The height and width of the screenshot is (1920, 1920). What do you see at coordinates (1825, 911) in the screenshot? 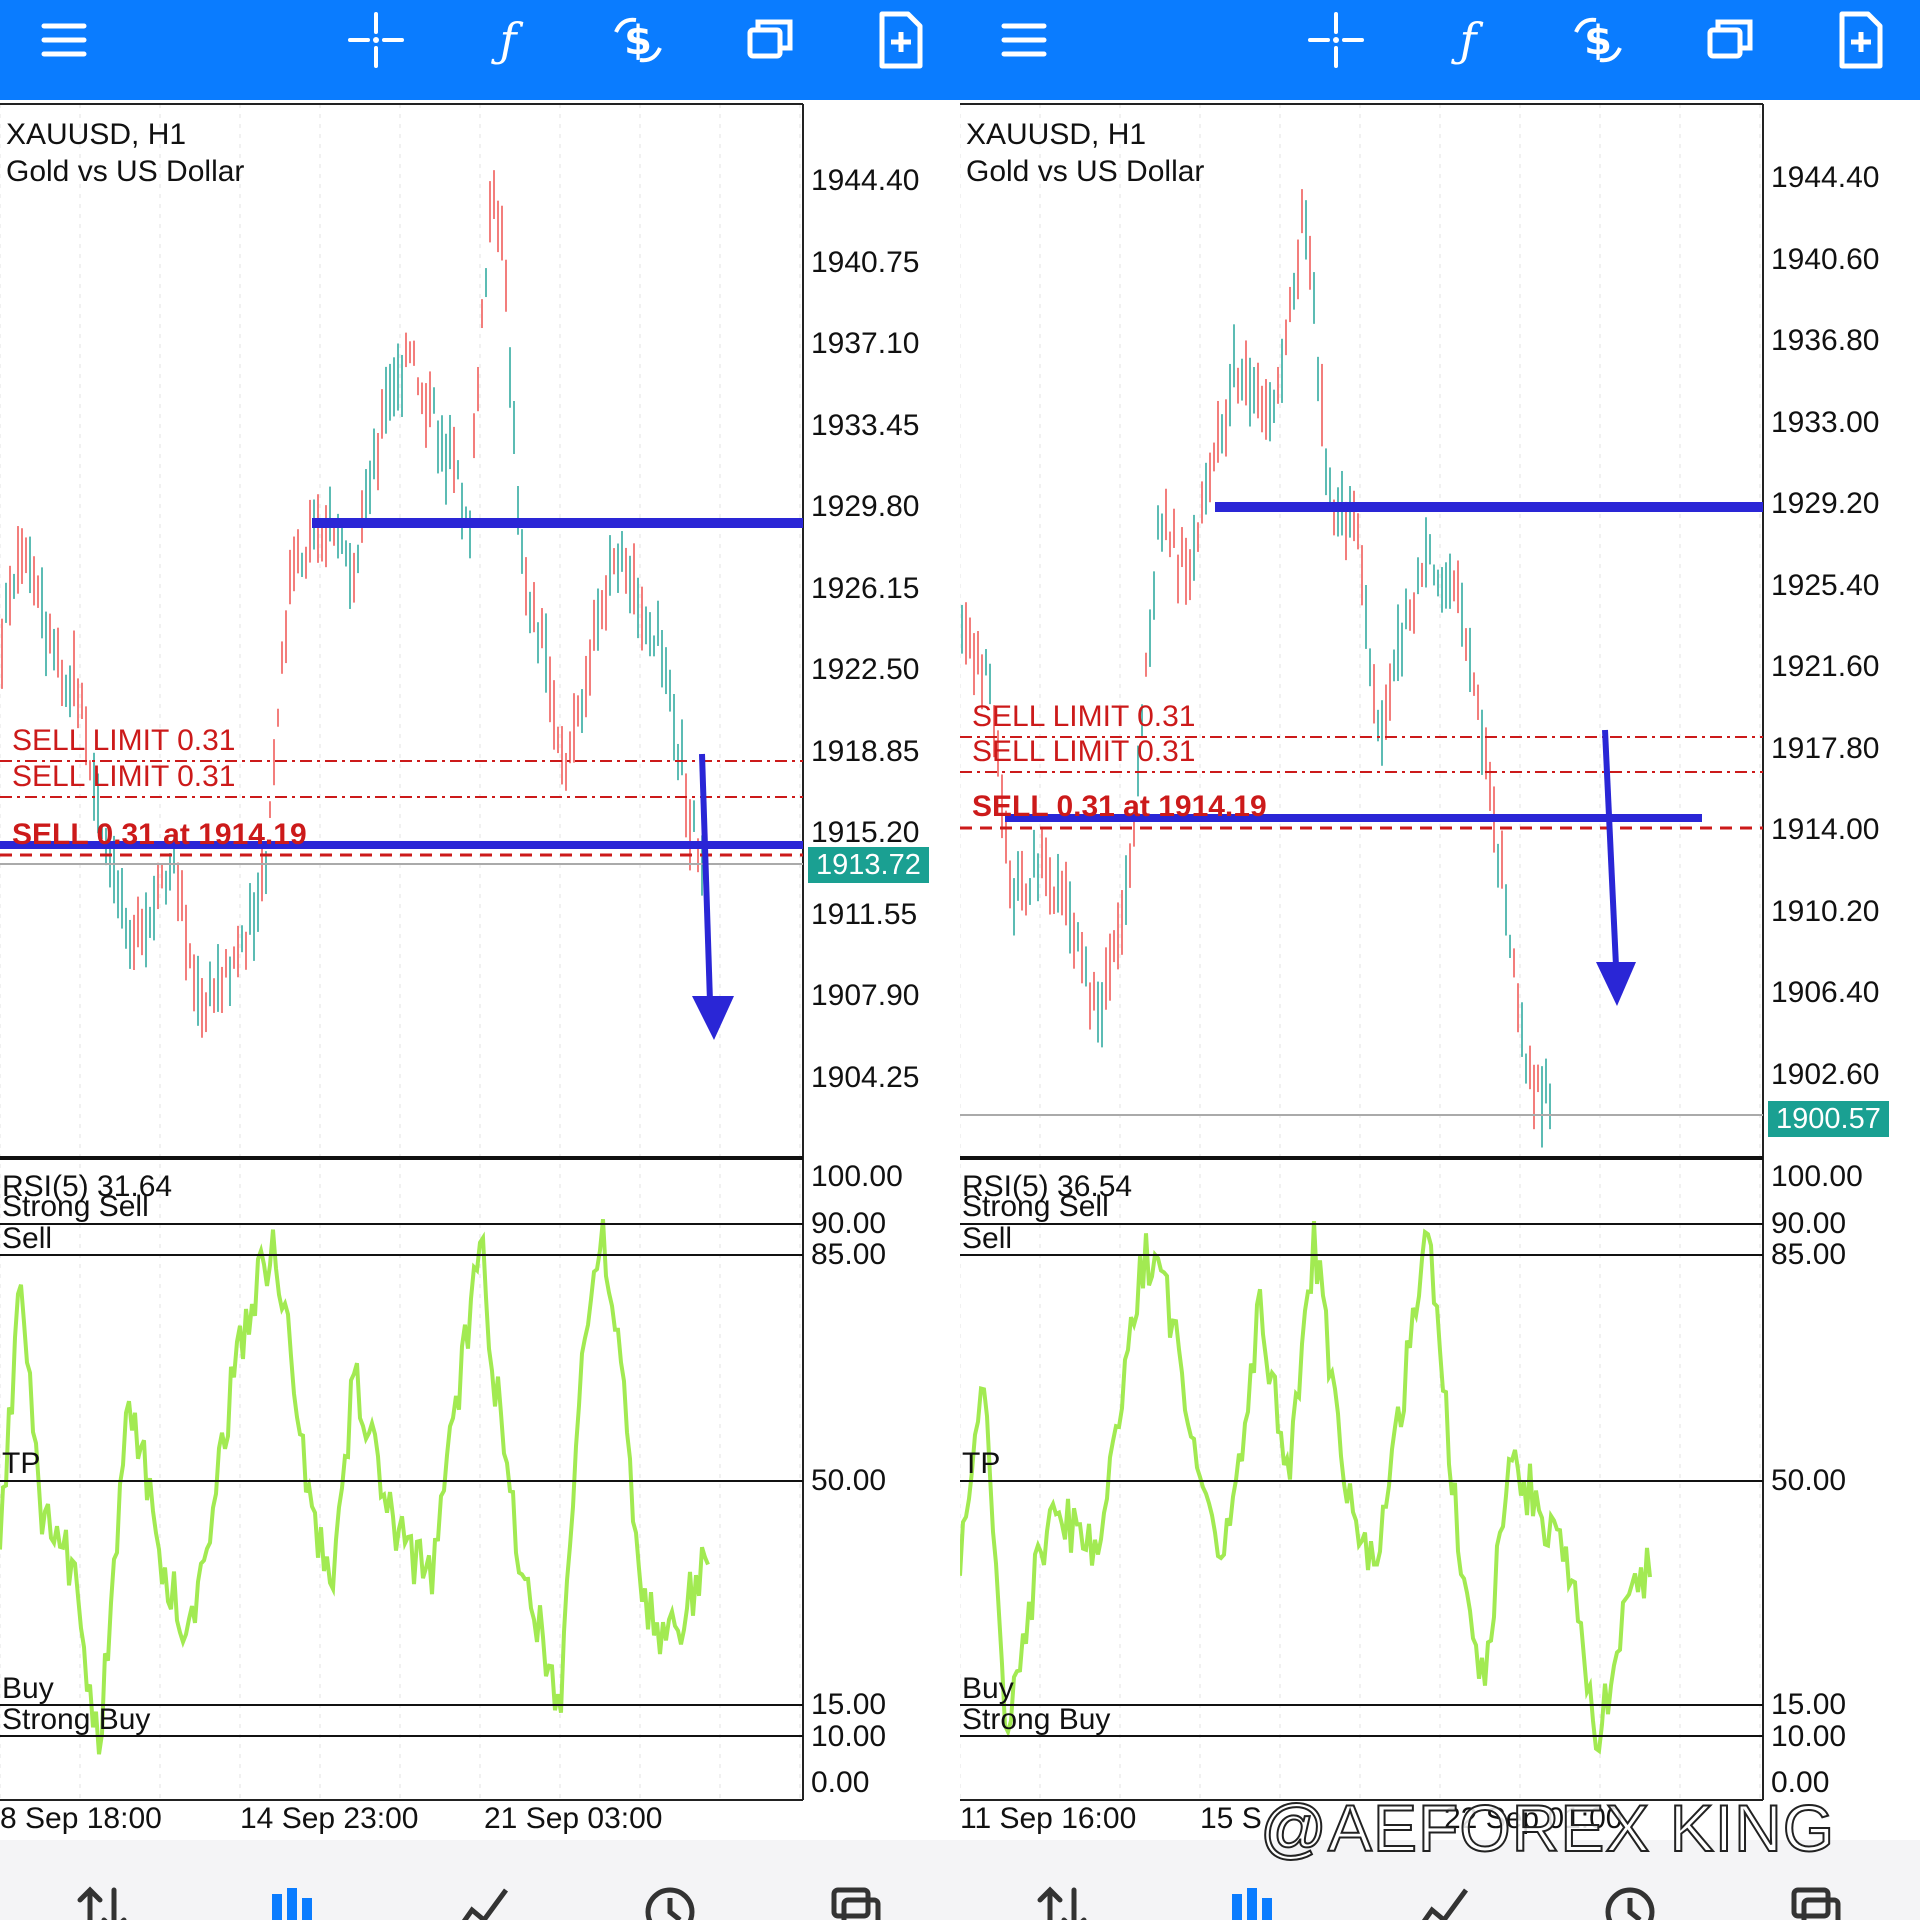
I see `price-tick: 1910.20` at bounding box center [1825, 911].